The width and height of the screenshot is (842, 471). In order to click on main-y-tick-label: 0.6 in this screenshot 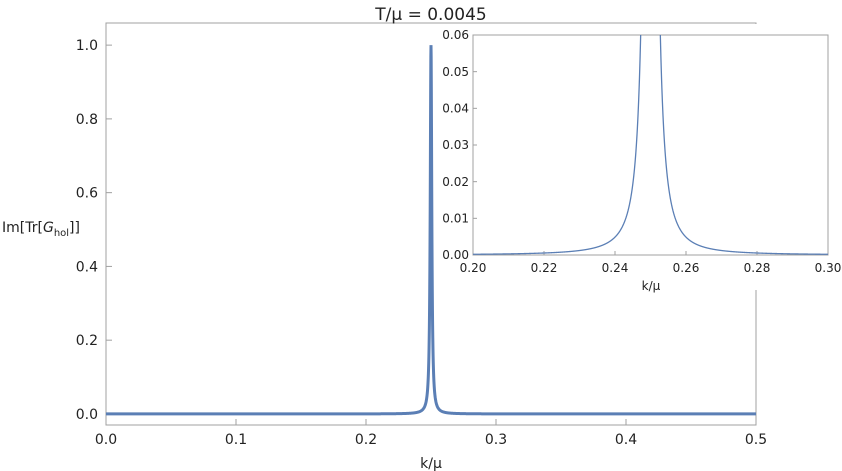, I will do `click(87, 194)`.